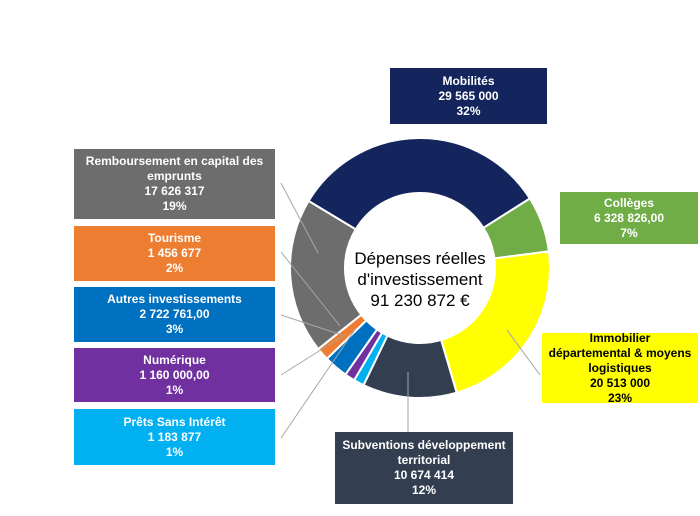  I want to click on slice-amount: 1 456 677, so click(174, 253).